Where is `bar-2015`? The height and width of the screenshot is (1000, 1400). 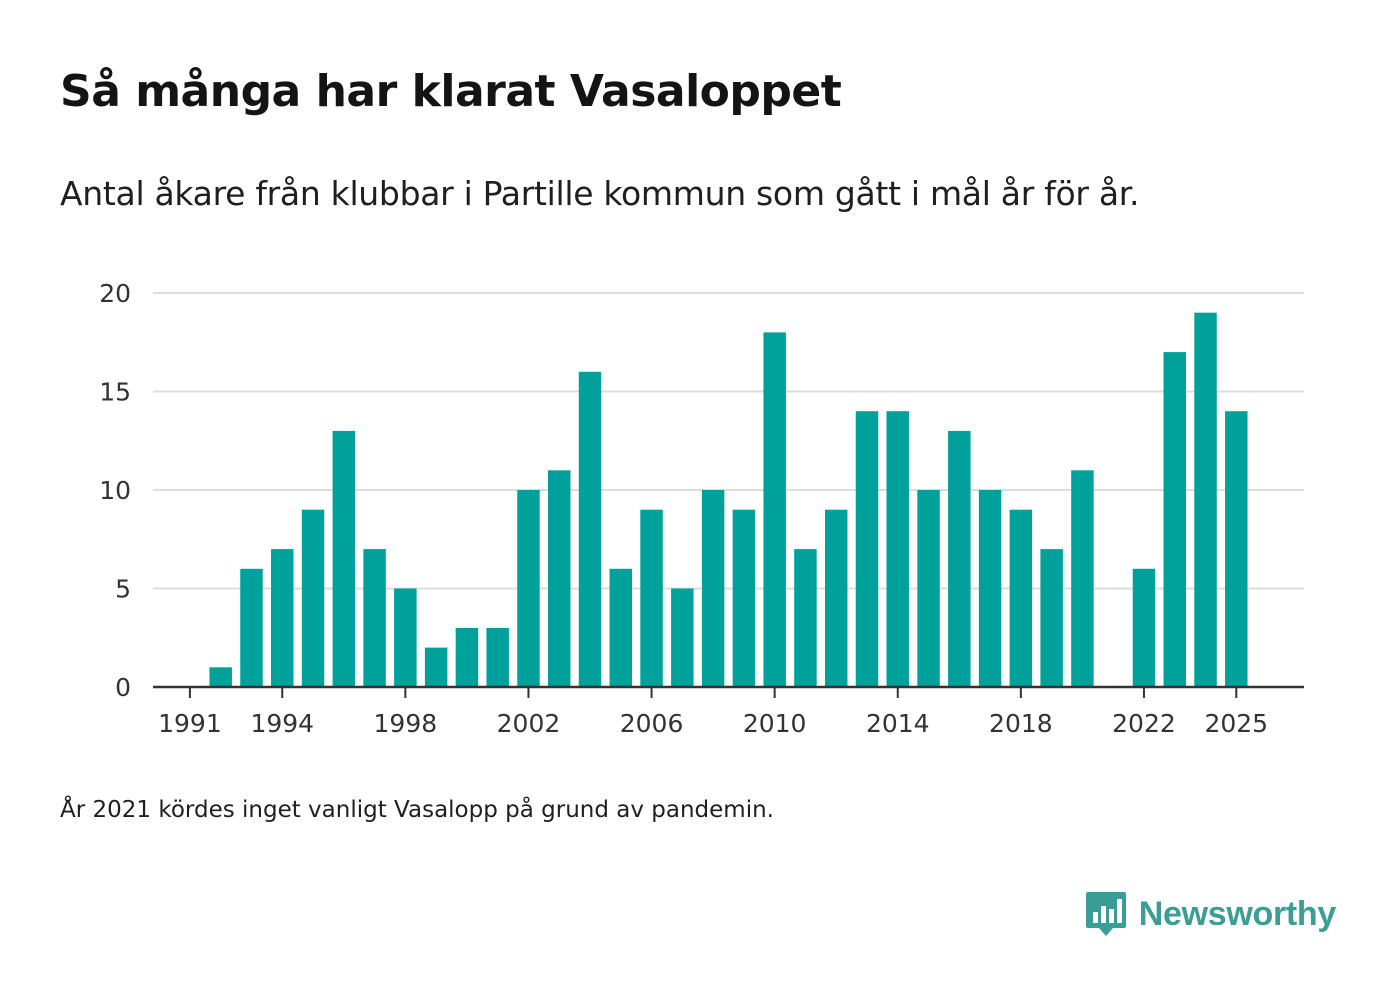
bar-2015 is located at coordinates (928, 588).